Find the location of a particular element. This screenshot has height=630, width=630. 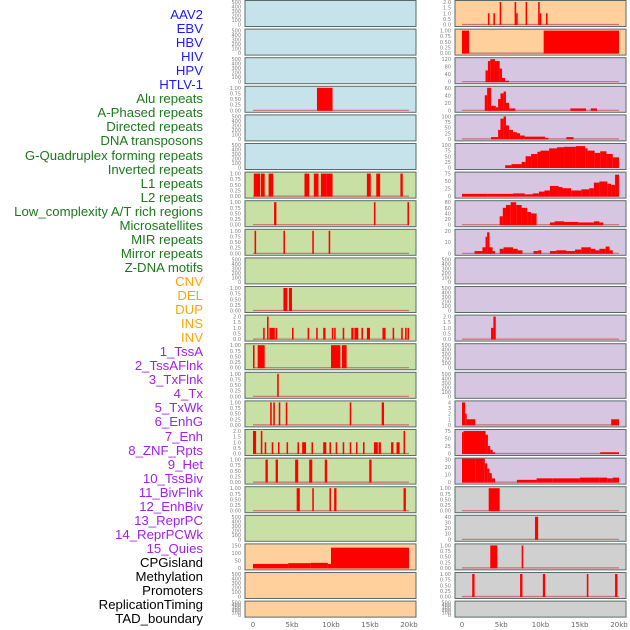

y-tick-label: 3 is located at coordinates (449, 409).